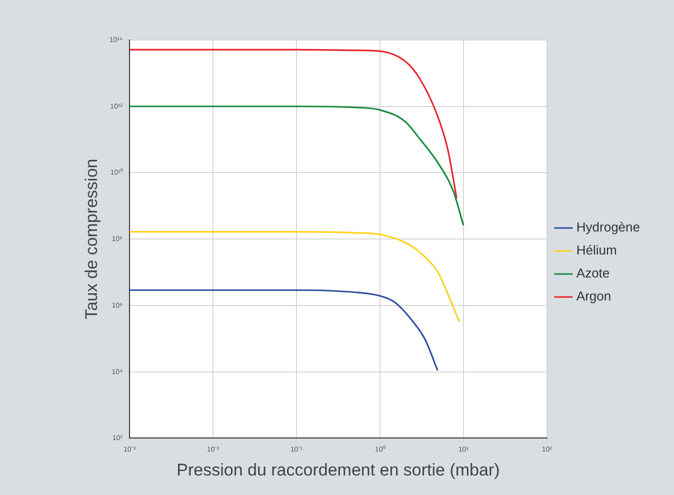 The width and height of the screenshot is (674, 495). What do you see at coordinates (593, 273) in the screenshot?
I see `legend-label: Azote` at bounding box center [593, 273].